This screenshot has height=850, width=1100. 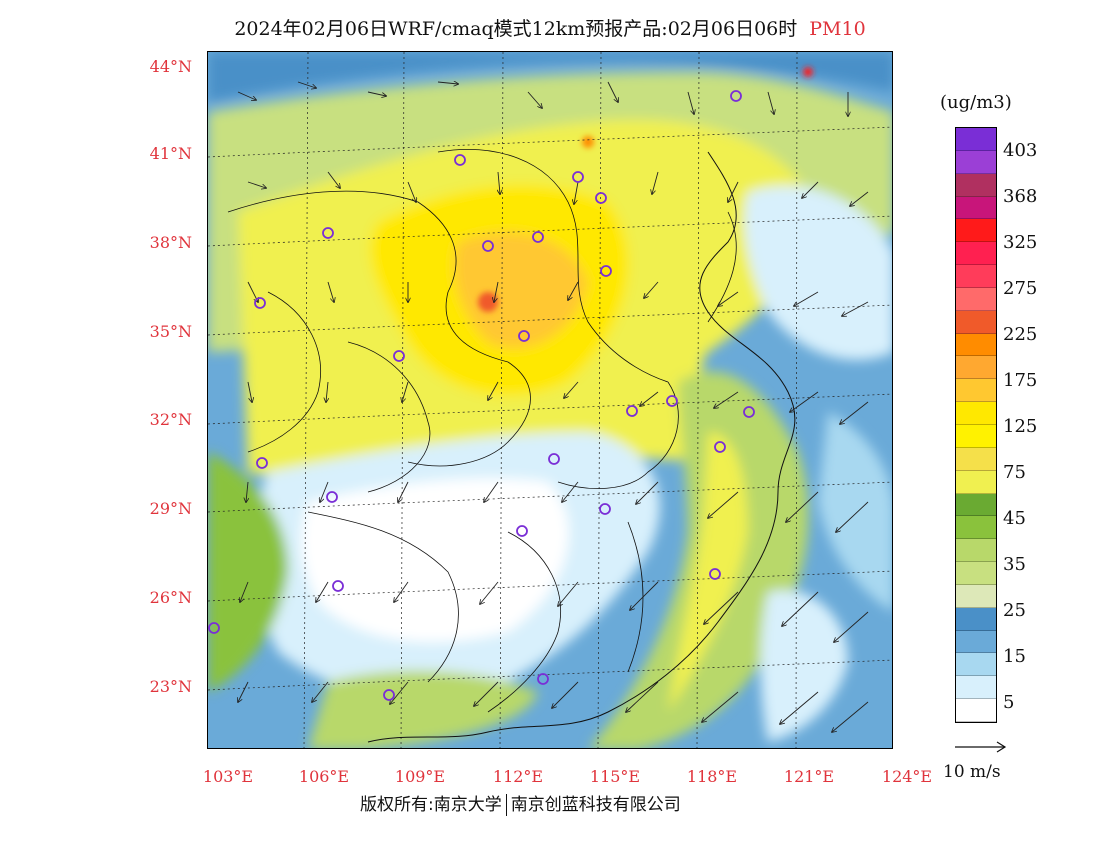 What do you see at coordinates (170, 66) in the screenshot?
I see `lat-label-44: 44°N` at bounding box center [170, 66].